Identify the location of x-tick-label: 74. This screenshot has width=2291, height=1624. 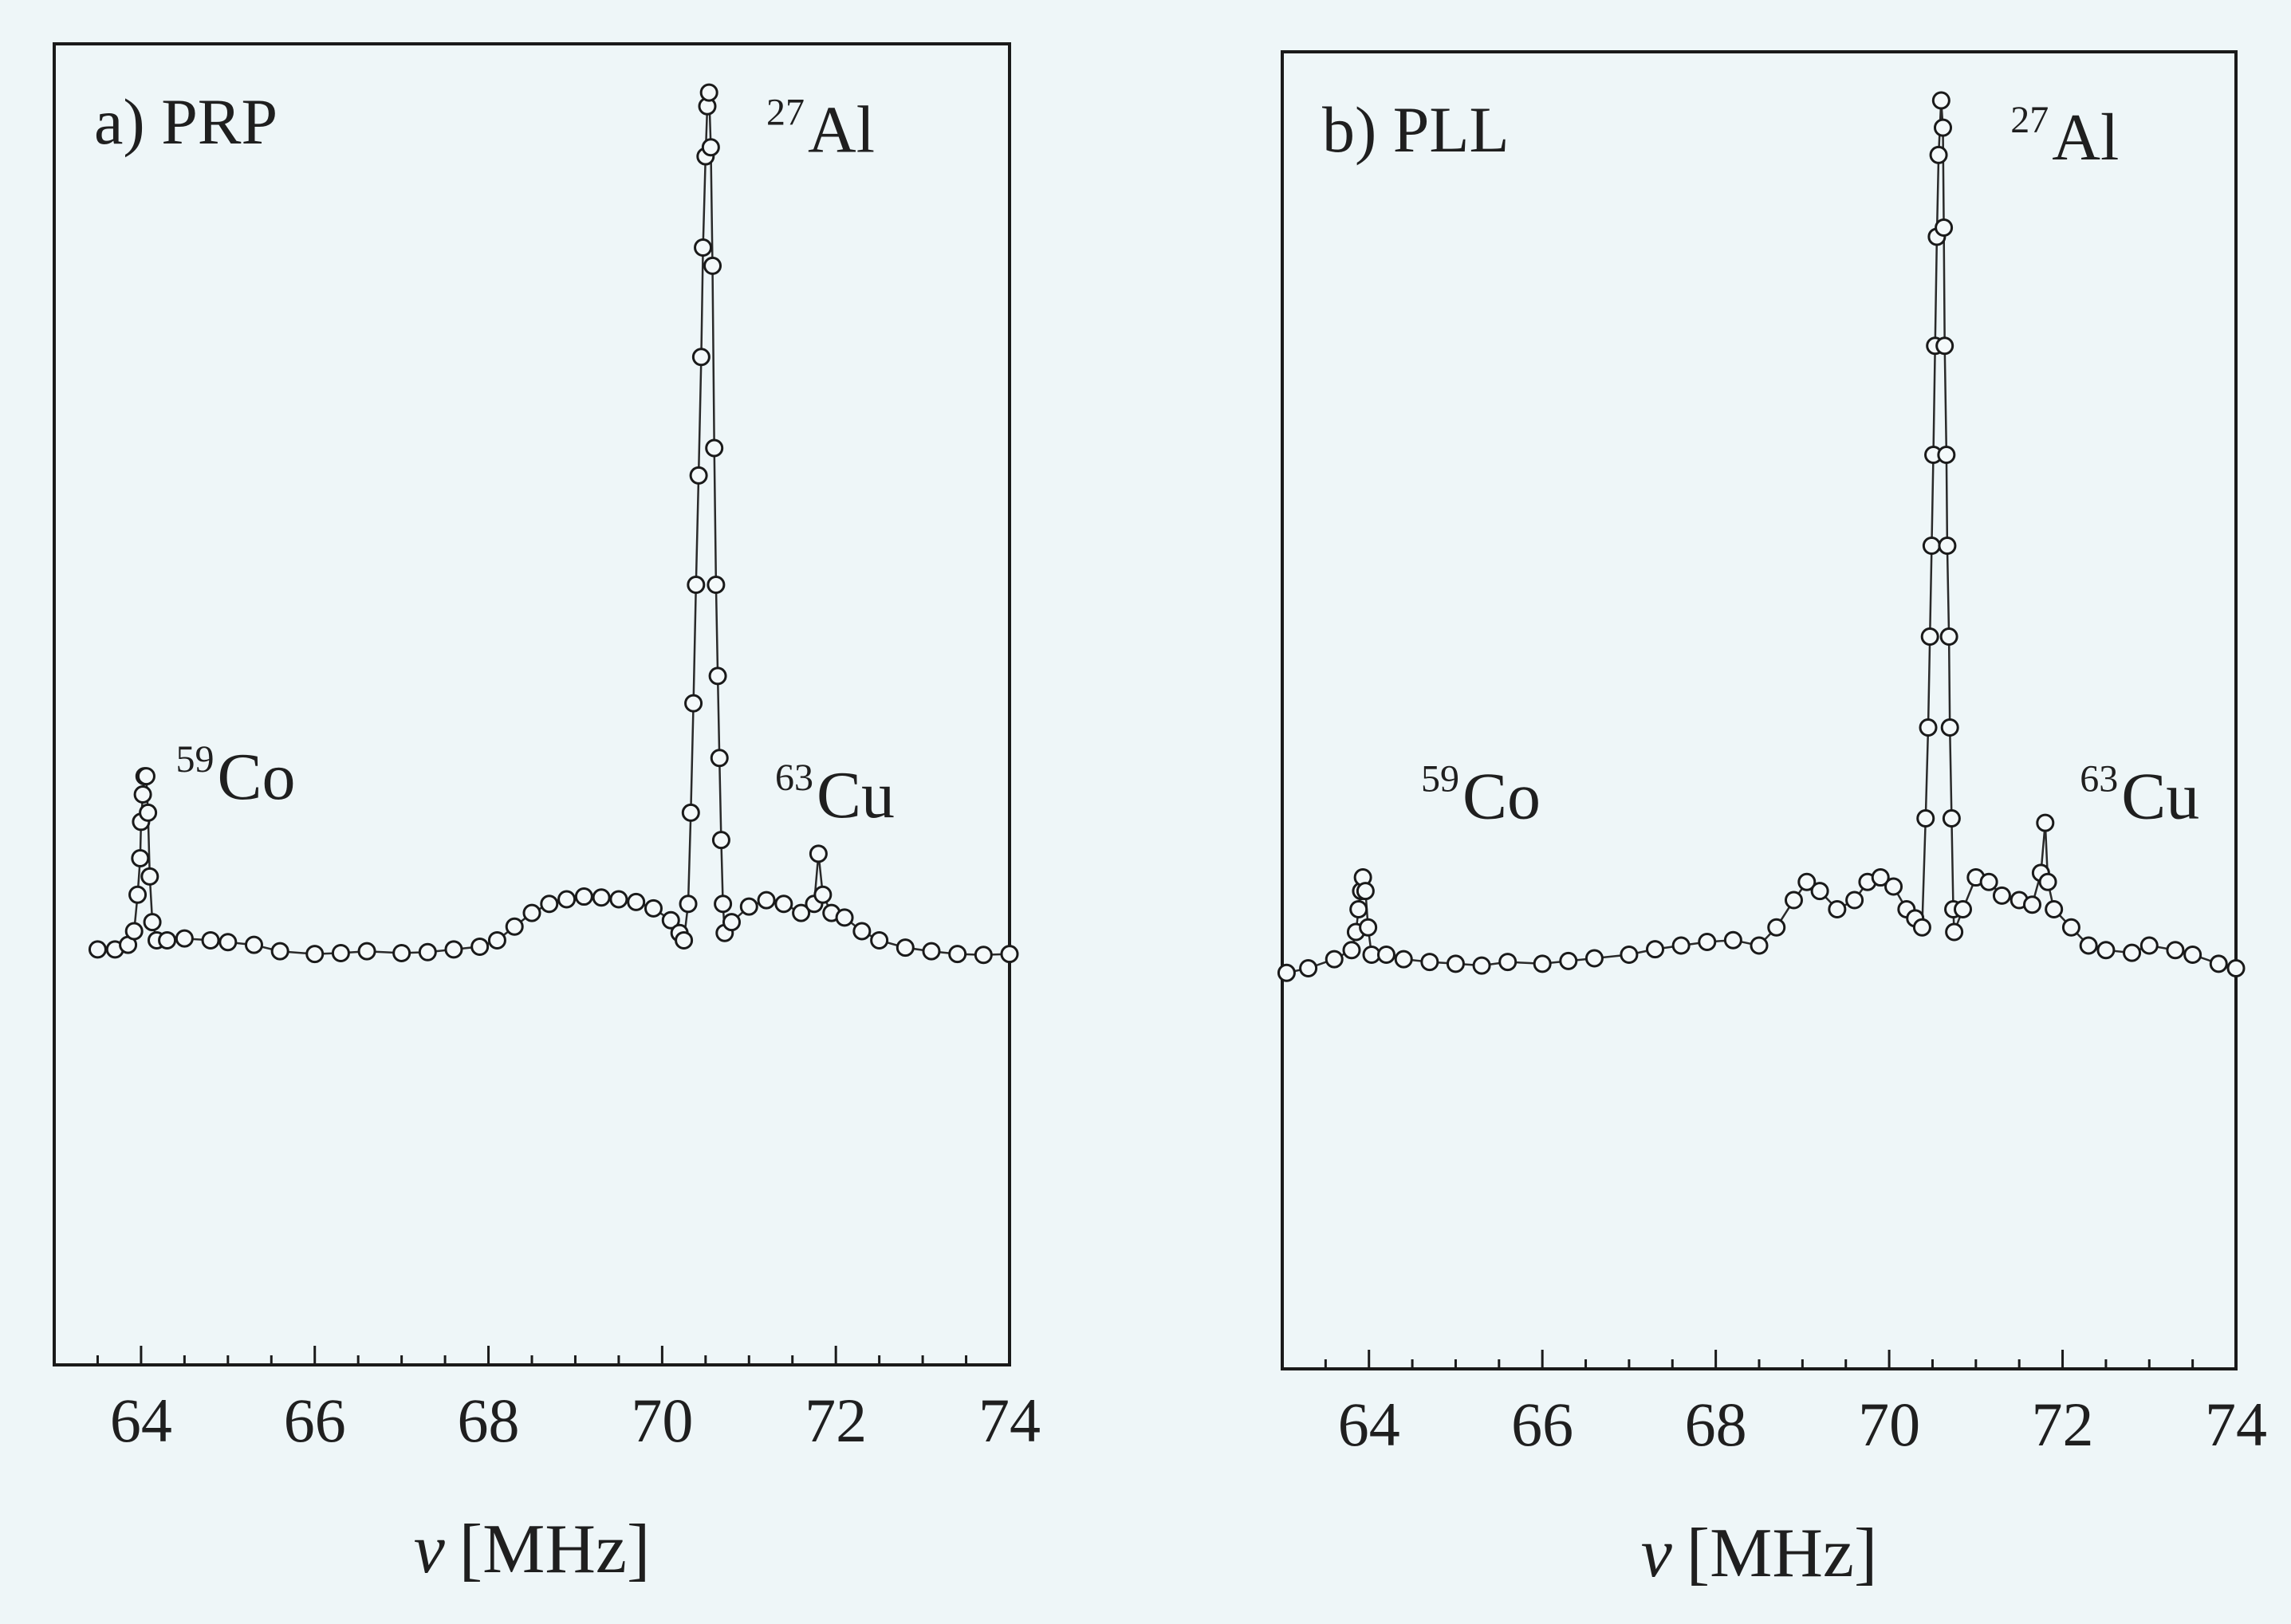
(1010, 1421).